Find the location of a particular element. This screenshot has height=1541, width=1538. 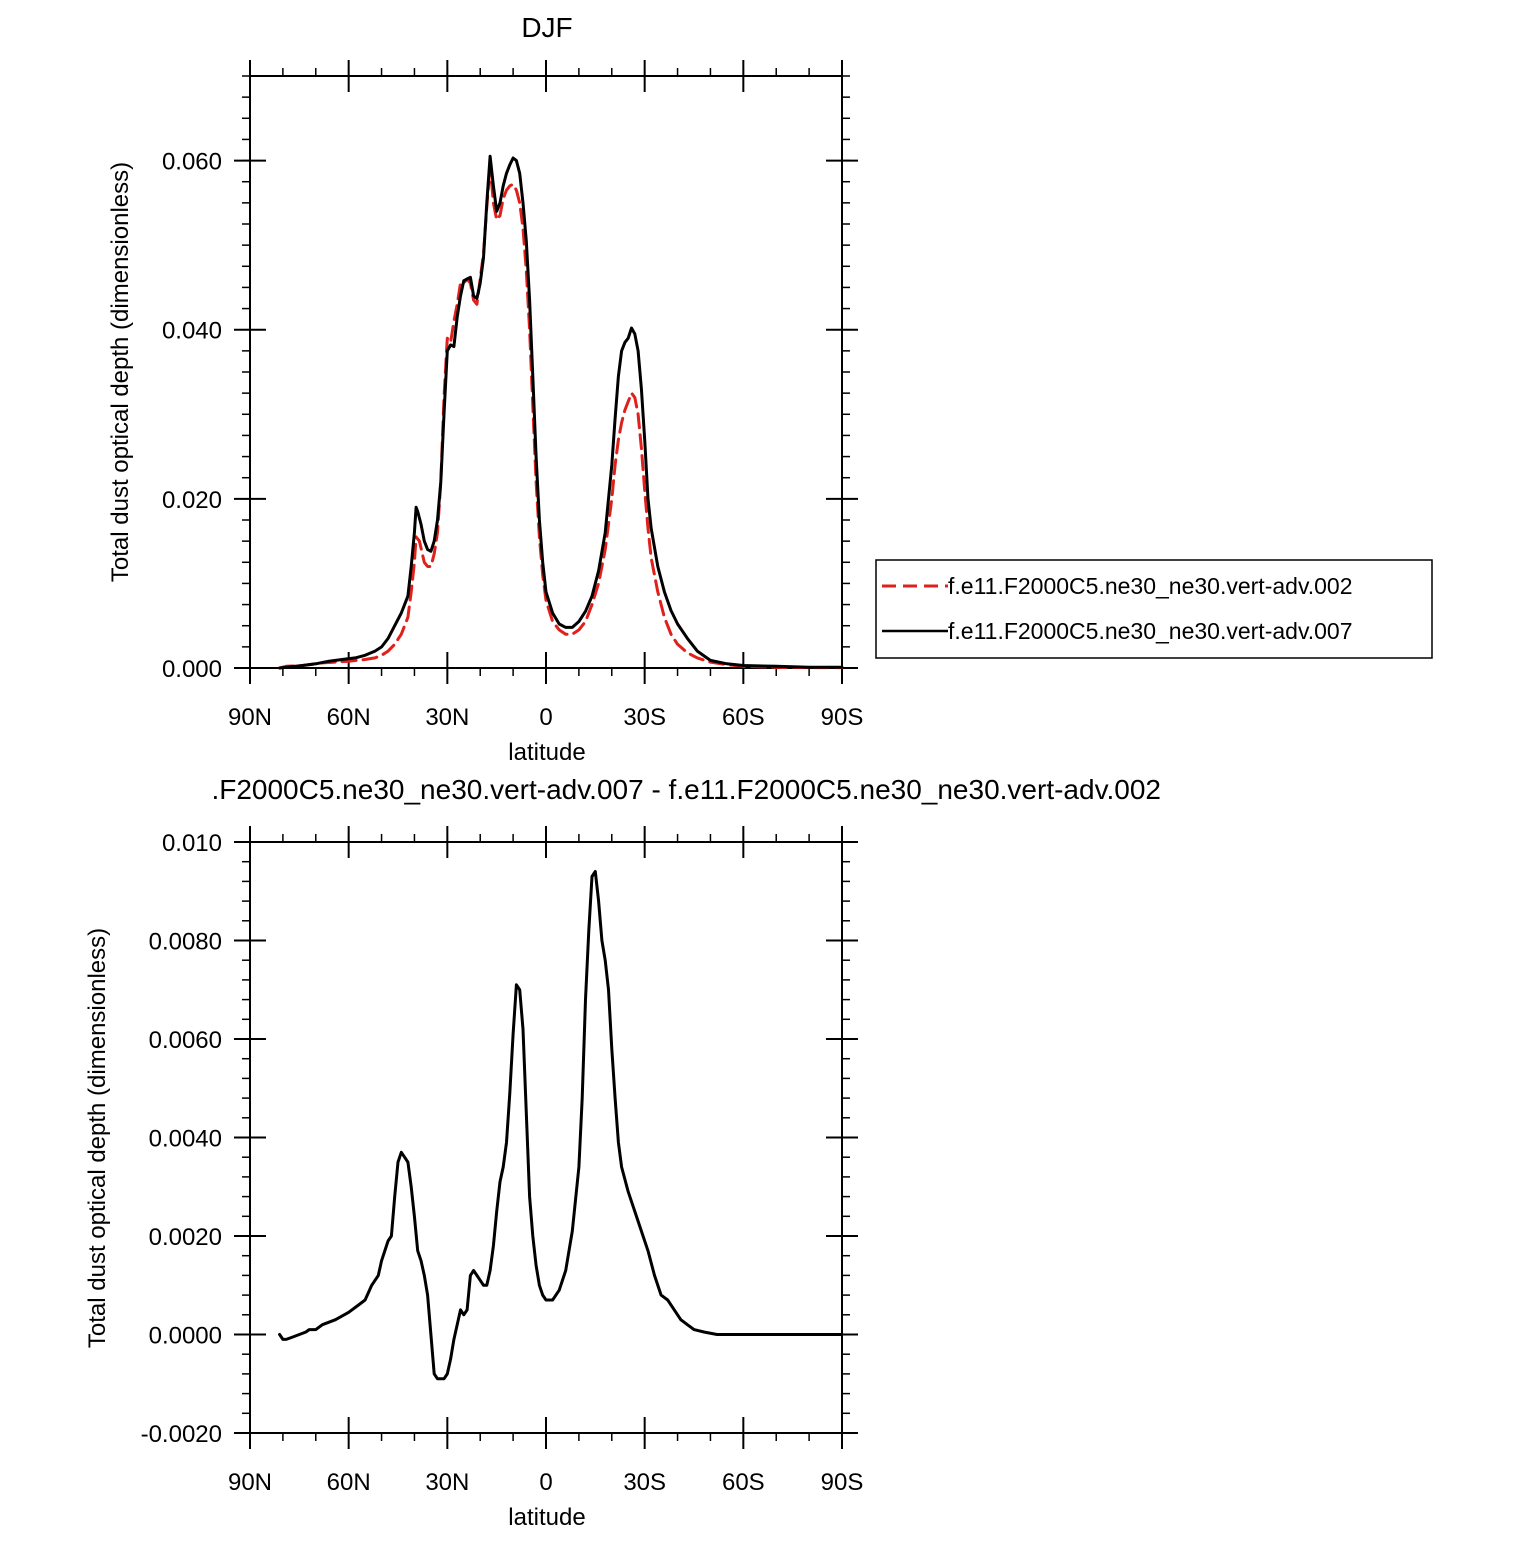

bottom-y-axis-label: Total dust optical depth (dimensionless) is located at coordinates (97, 1138).